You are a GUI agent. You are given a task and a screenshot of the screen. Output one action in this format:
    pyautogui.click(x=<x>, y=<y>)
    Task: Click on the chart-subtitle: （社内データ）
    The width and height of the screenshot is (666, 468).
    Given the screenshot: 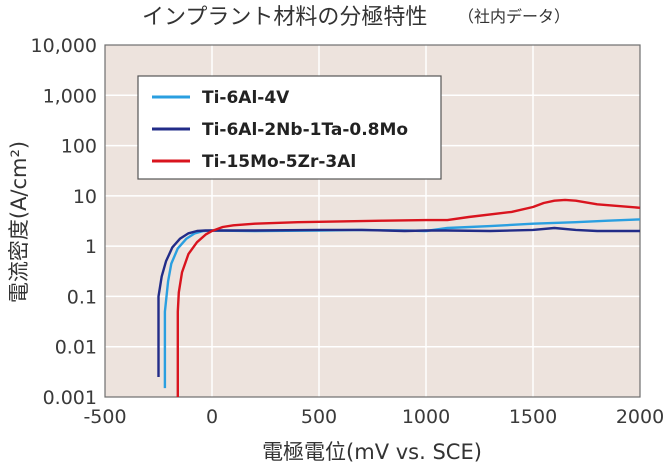 What is the action you would take?
    pyautogui.click(x=514, y=16)
    